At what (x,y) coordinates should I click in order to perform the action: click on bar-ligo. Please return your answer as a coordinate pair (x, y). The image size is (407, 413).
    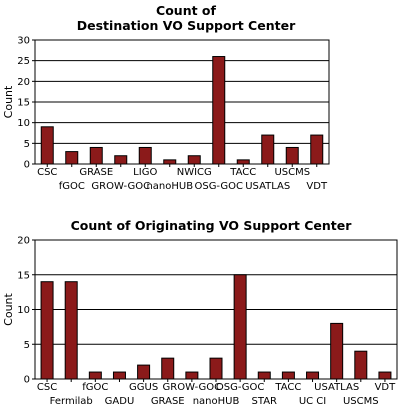
    Looking at the image, I should click on (145, 155).